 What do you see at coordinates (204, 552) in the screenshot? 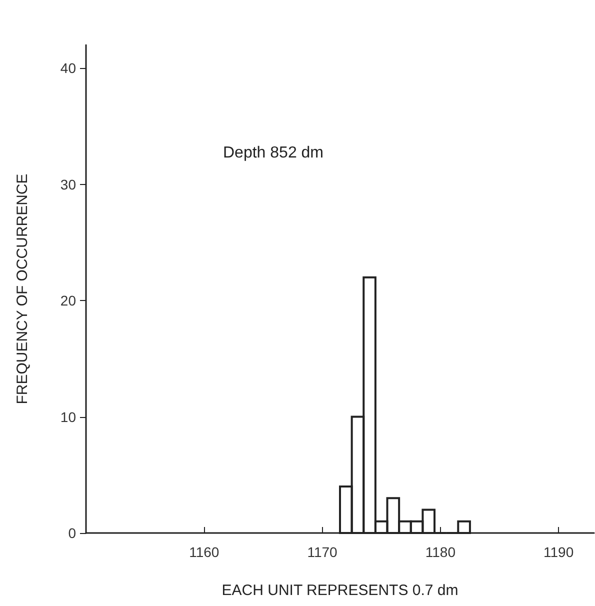
I see `x-tick-label: 1160` at bounding box center [204, 552].